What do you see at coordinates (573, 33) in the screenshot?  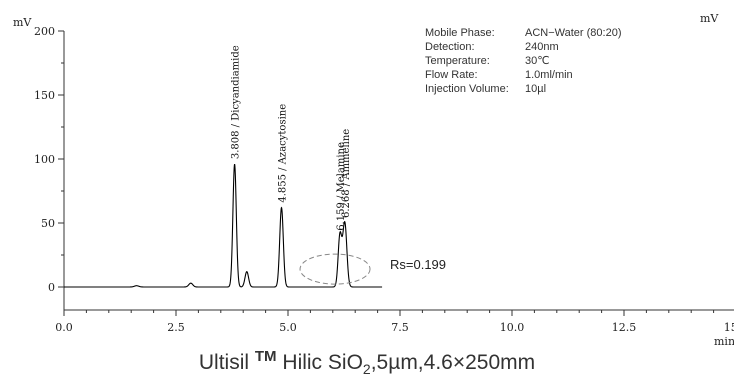 I see `condition-value: ACN−Water (80:20)` at bounding box center [573, 33].